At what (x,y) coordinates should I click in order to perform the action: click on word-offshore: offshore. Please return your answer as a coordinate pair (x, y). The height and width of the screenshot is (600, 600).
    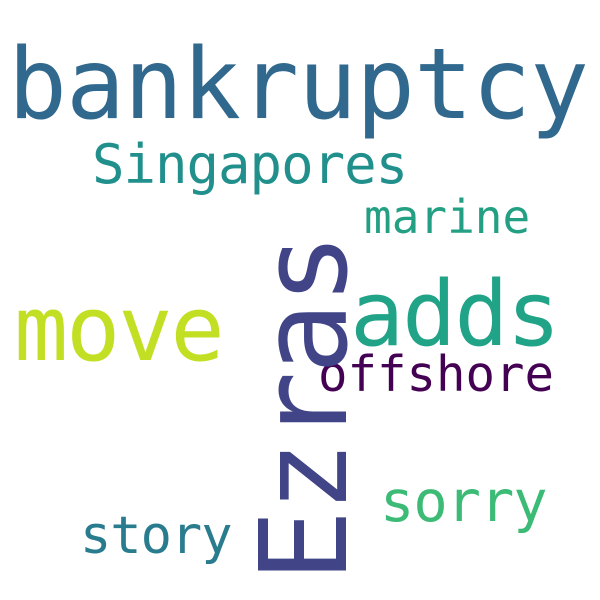
    Looking at the image, I should click on (436, 374).